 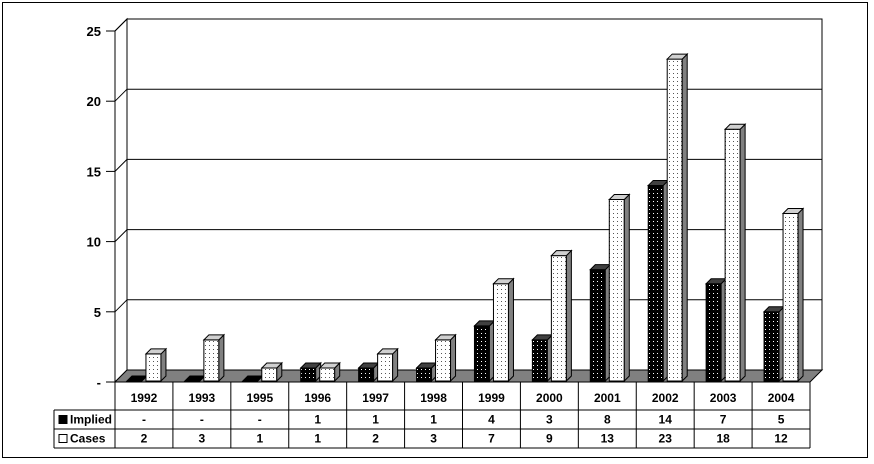 What do you see at coordinates (375, 439) in the screenshot?
I see `data-label: 2` at bounding box center [375, 439].